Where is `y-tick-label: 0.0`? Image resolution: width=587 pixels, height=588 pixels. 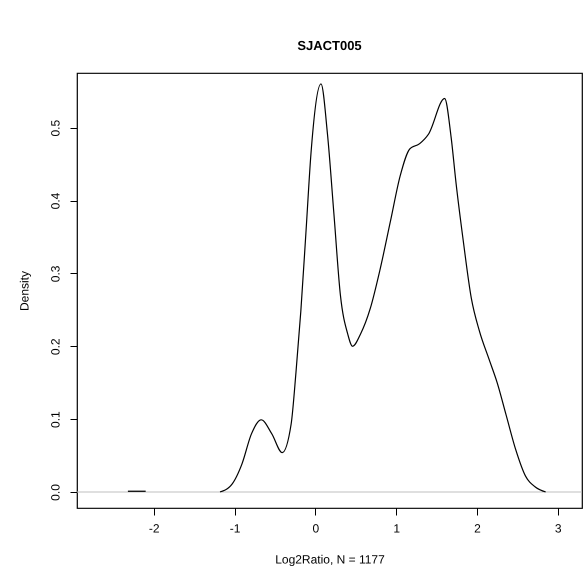 y-tick-label: 0.0 is located at coordinates (55, 492).